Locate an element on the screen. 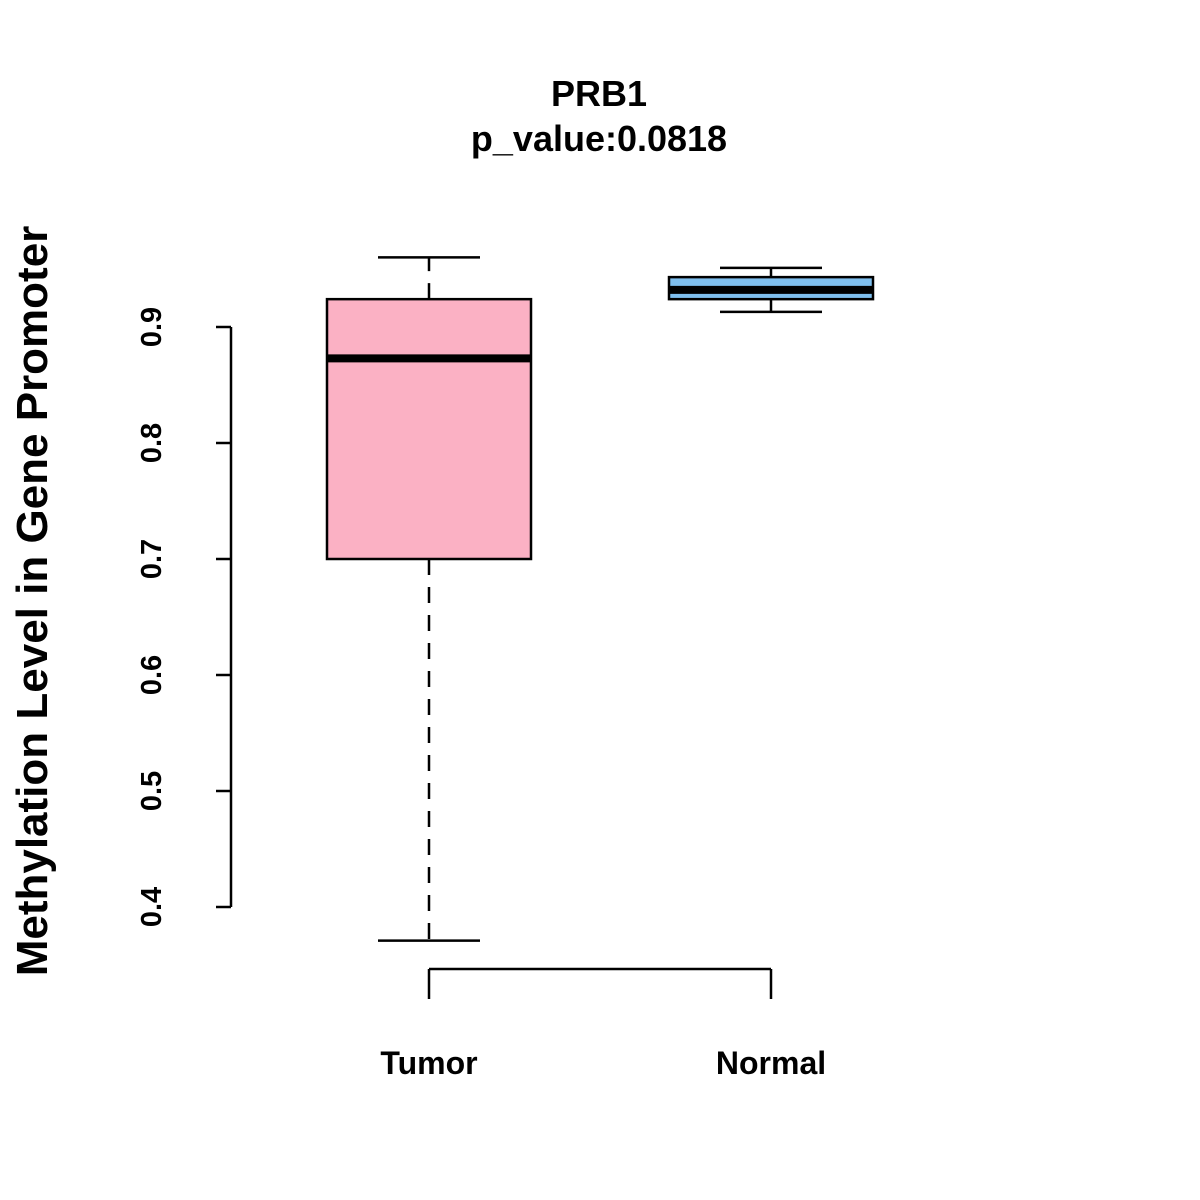 This screenshot has width=1200, height=1200. x-axis: Tumor Normal is located at coordinates (603, 1024).